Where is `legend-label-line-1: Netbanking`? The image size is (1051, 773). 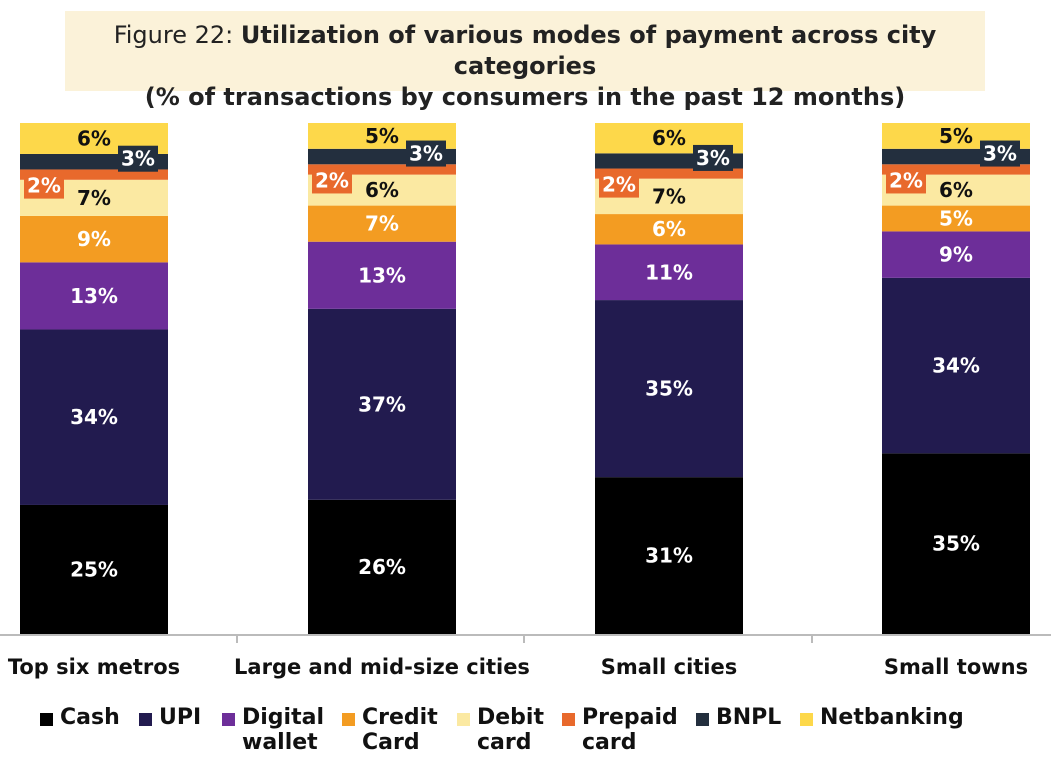 legend-label-line-1: Netbanking is located at coordinates (892, 717).